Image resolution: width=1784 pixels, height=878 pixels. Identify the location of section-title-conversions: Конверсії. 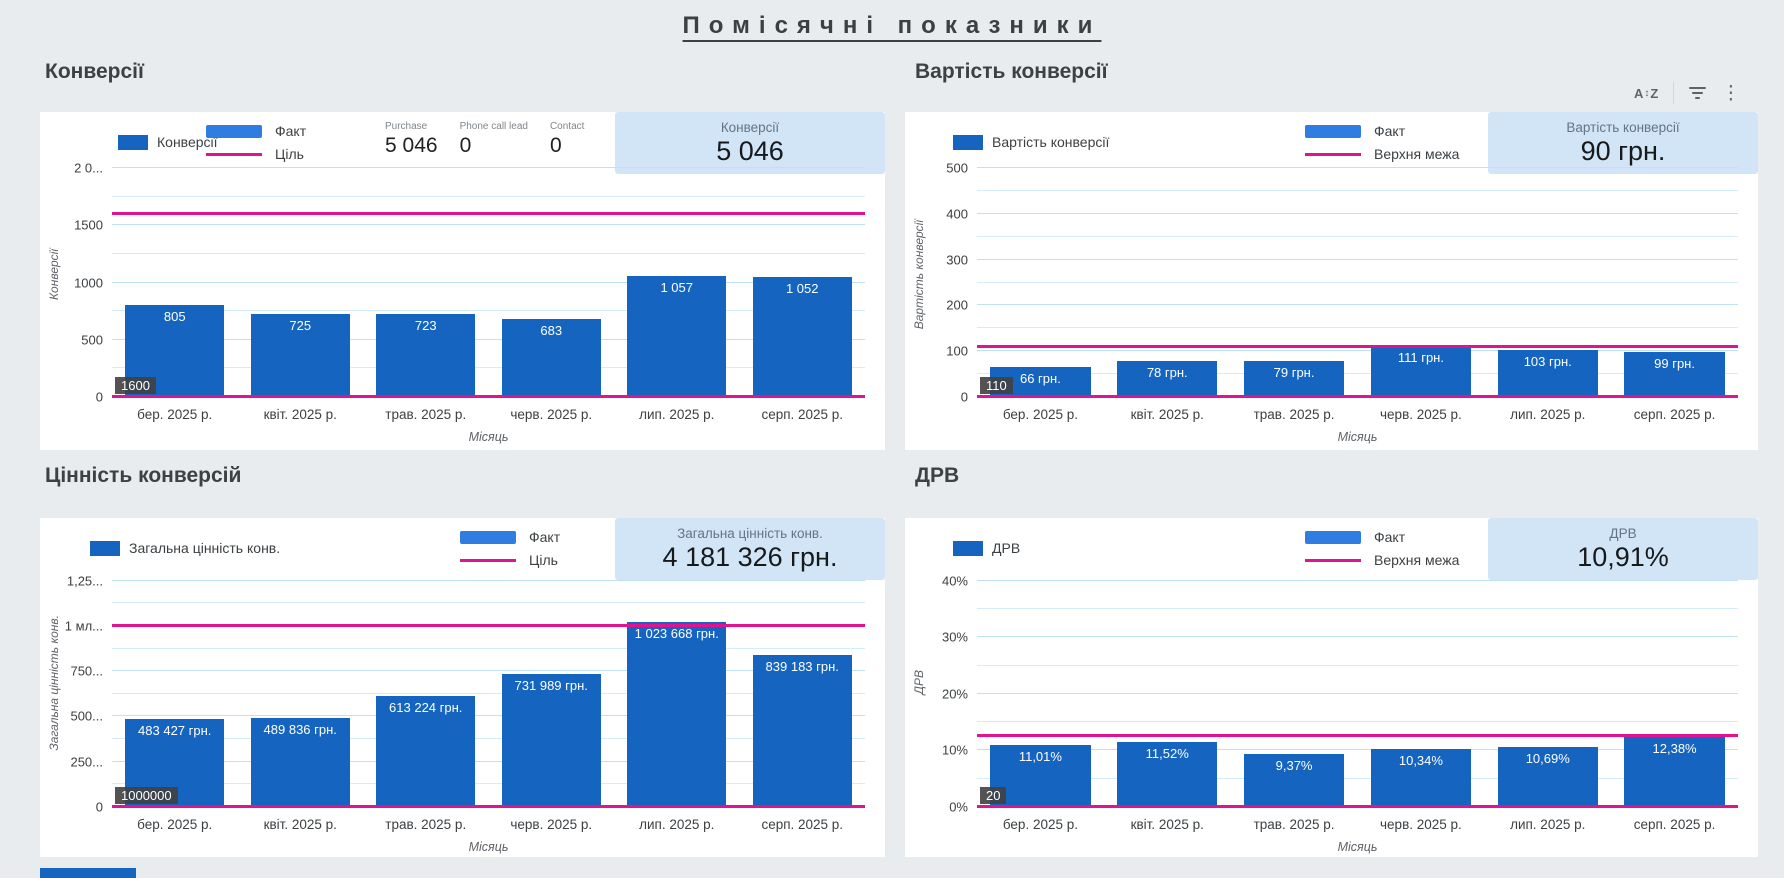
(94, 71).